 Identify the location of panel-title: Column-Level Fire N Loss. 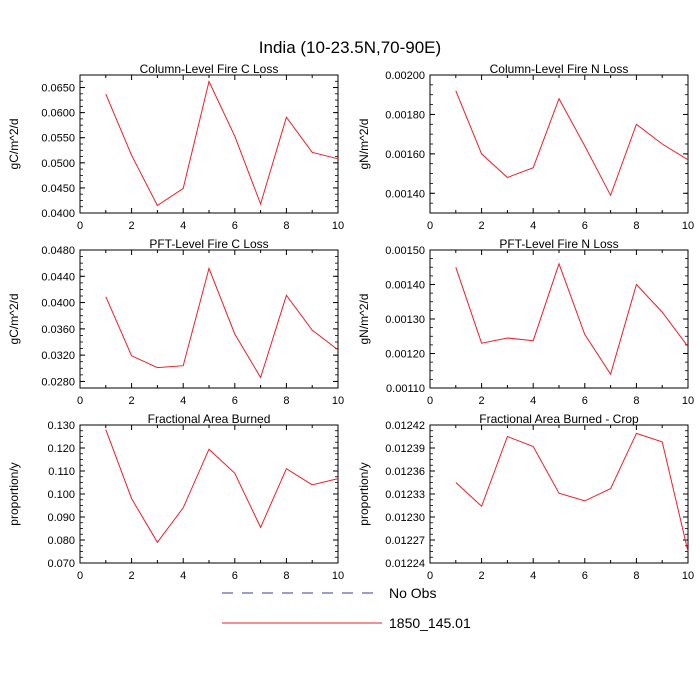
(559, 69).